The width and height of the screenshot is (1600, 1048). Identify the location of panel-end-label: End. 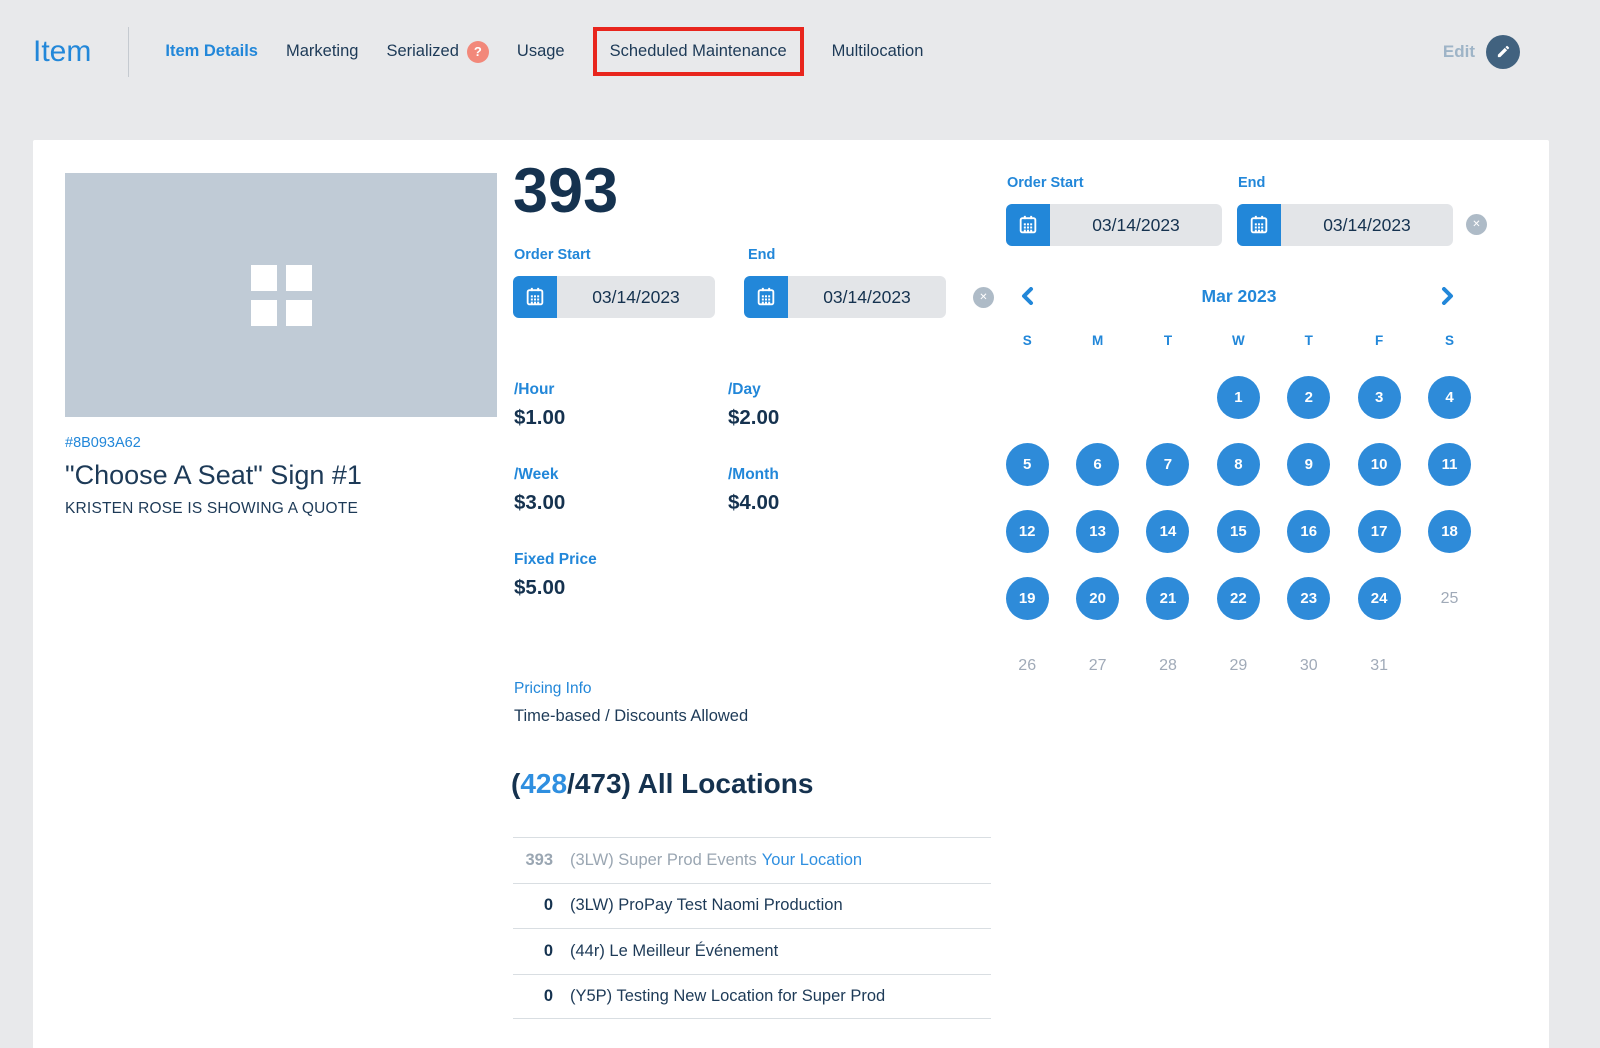
(1252, 183).